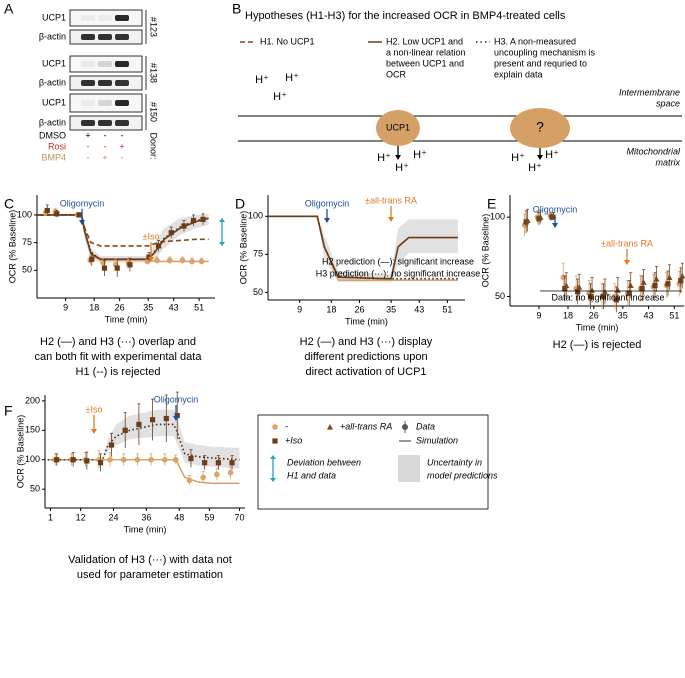 This screenshot has height=678, width=685. I want to click on x-tick-label: 70, so click(240, 517).